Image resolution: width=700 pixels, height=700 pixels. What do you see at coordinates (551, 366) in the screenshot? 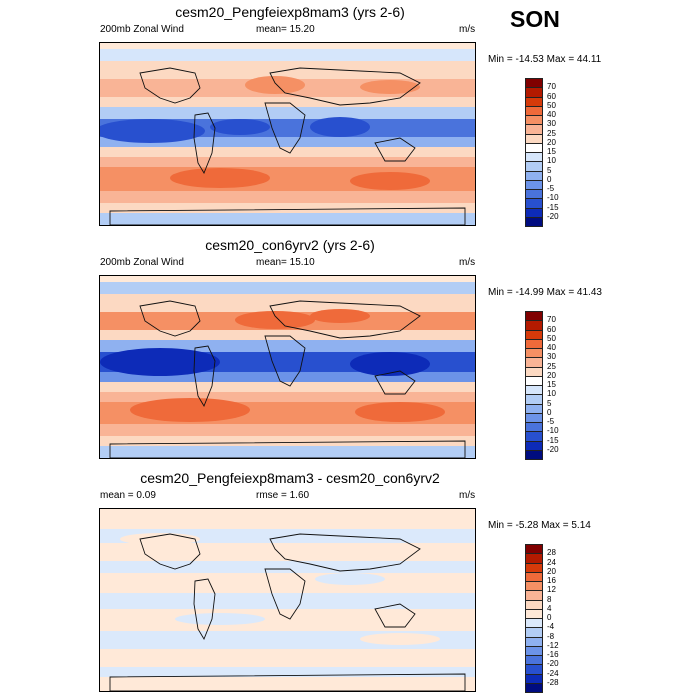
I see `panel-2-colorbar-label: 25` at bounding box center [551, 366].